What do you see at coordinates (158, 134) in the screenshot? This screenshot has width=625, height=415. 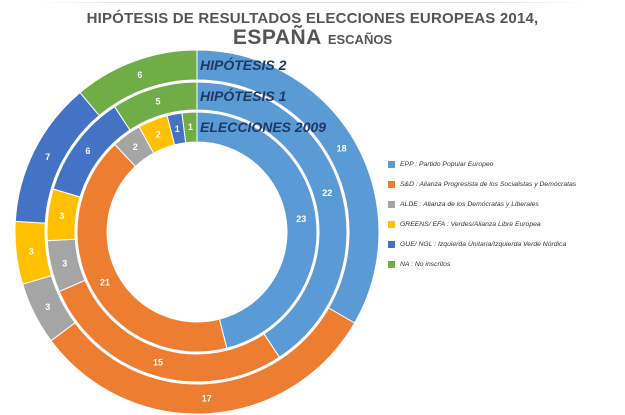 I see `slice-label-1-4: 2` at bounding box center [158, 134].